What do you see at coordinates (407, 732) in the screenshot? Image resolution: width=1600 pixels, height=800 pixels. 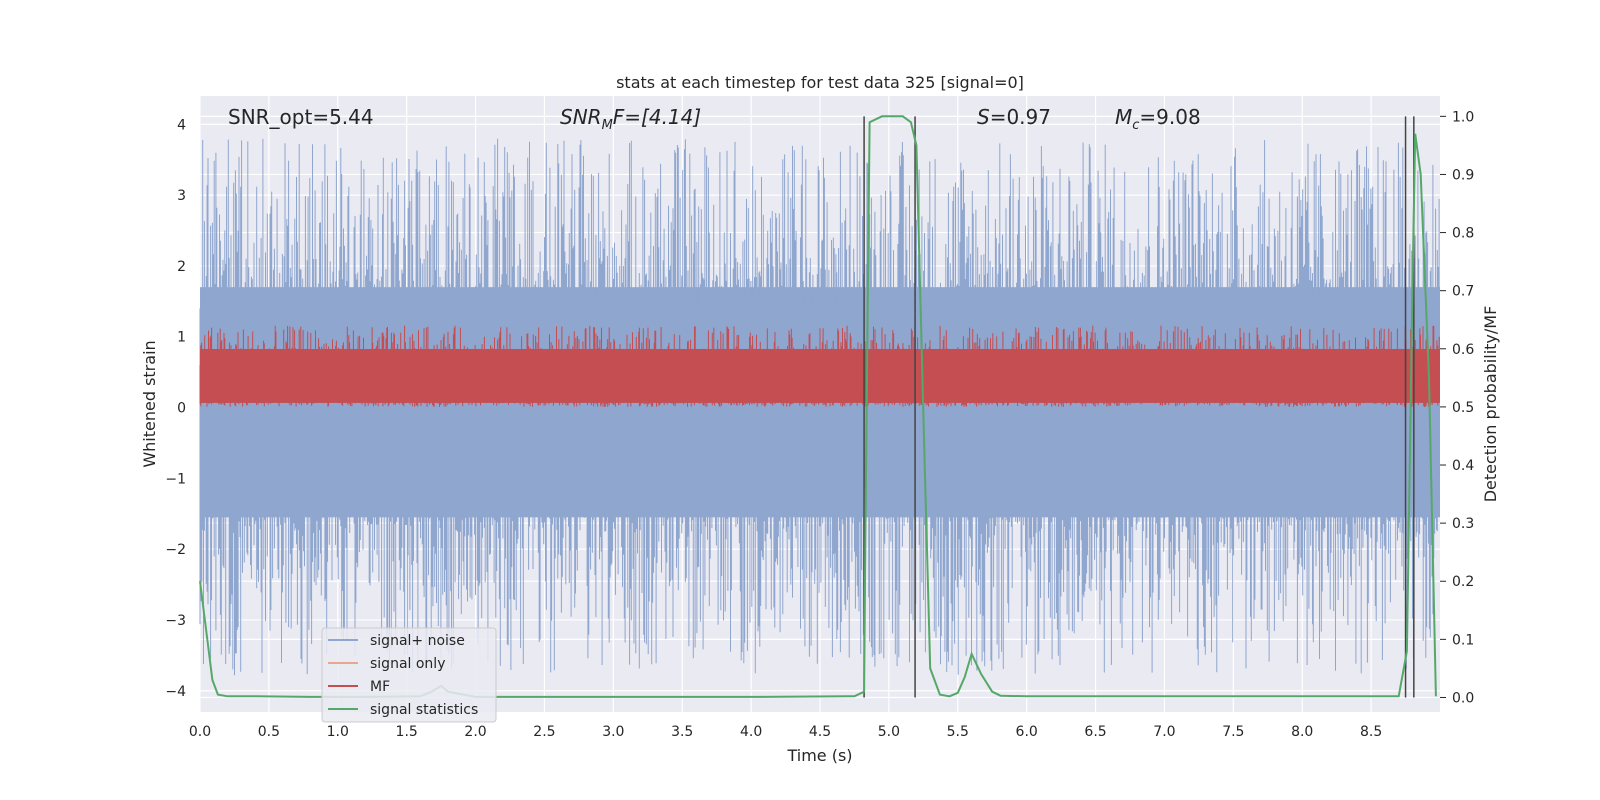 I see `x-tick-label-3: 1.5` at bounding box center [407, 732].